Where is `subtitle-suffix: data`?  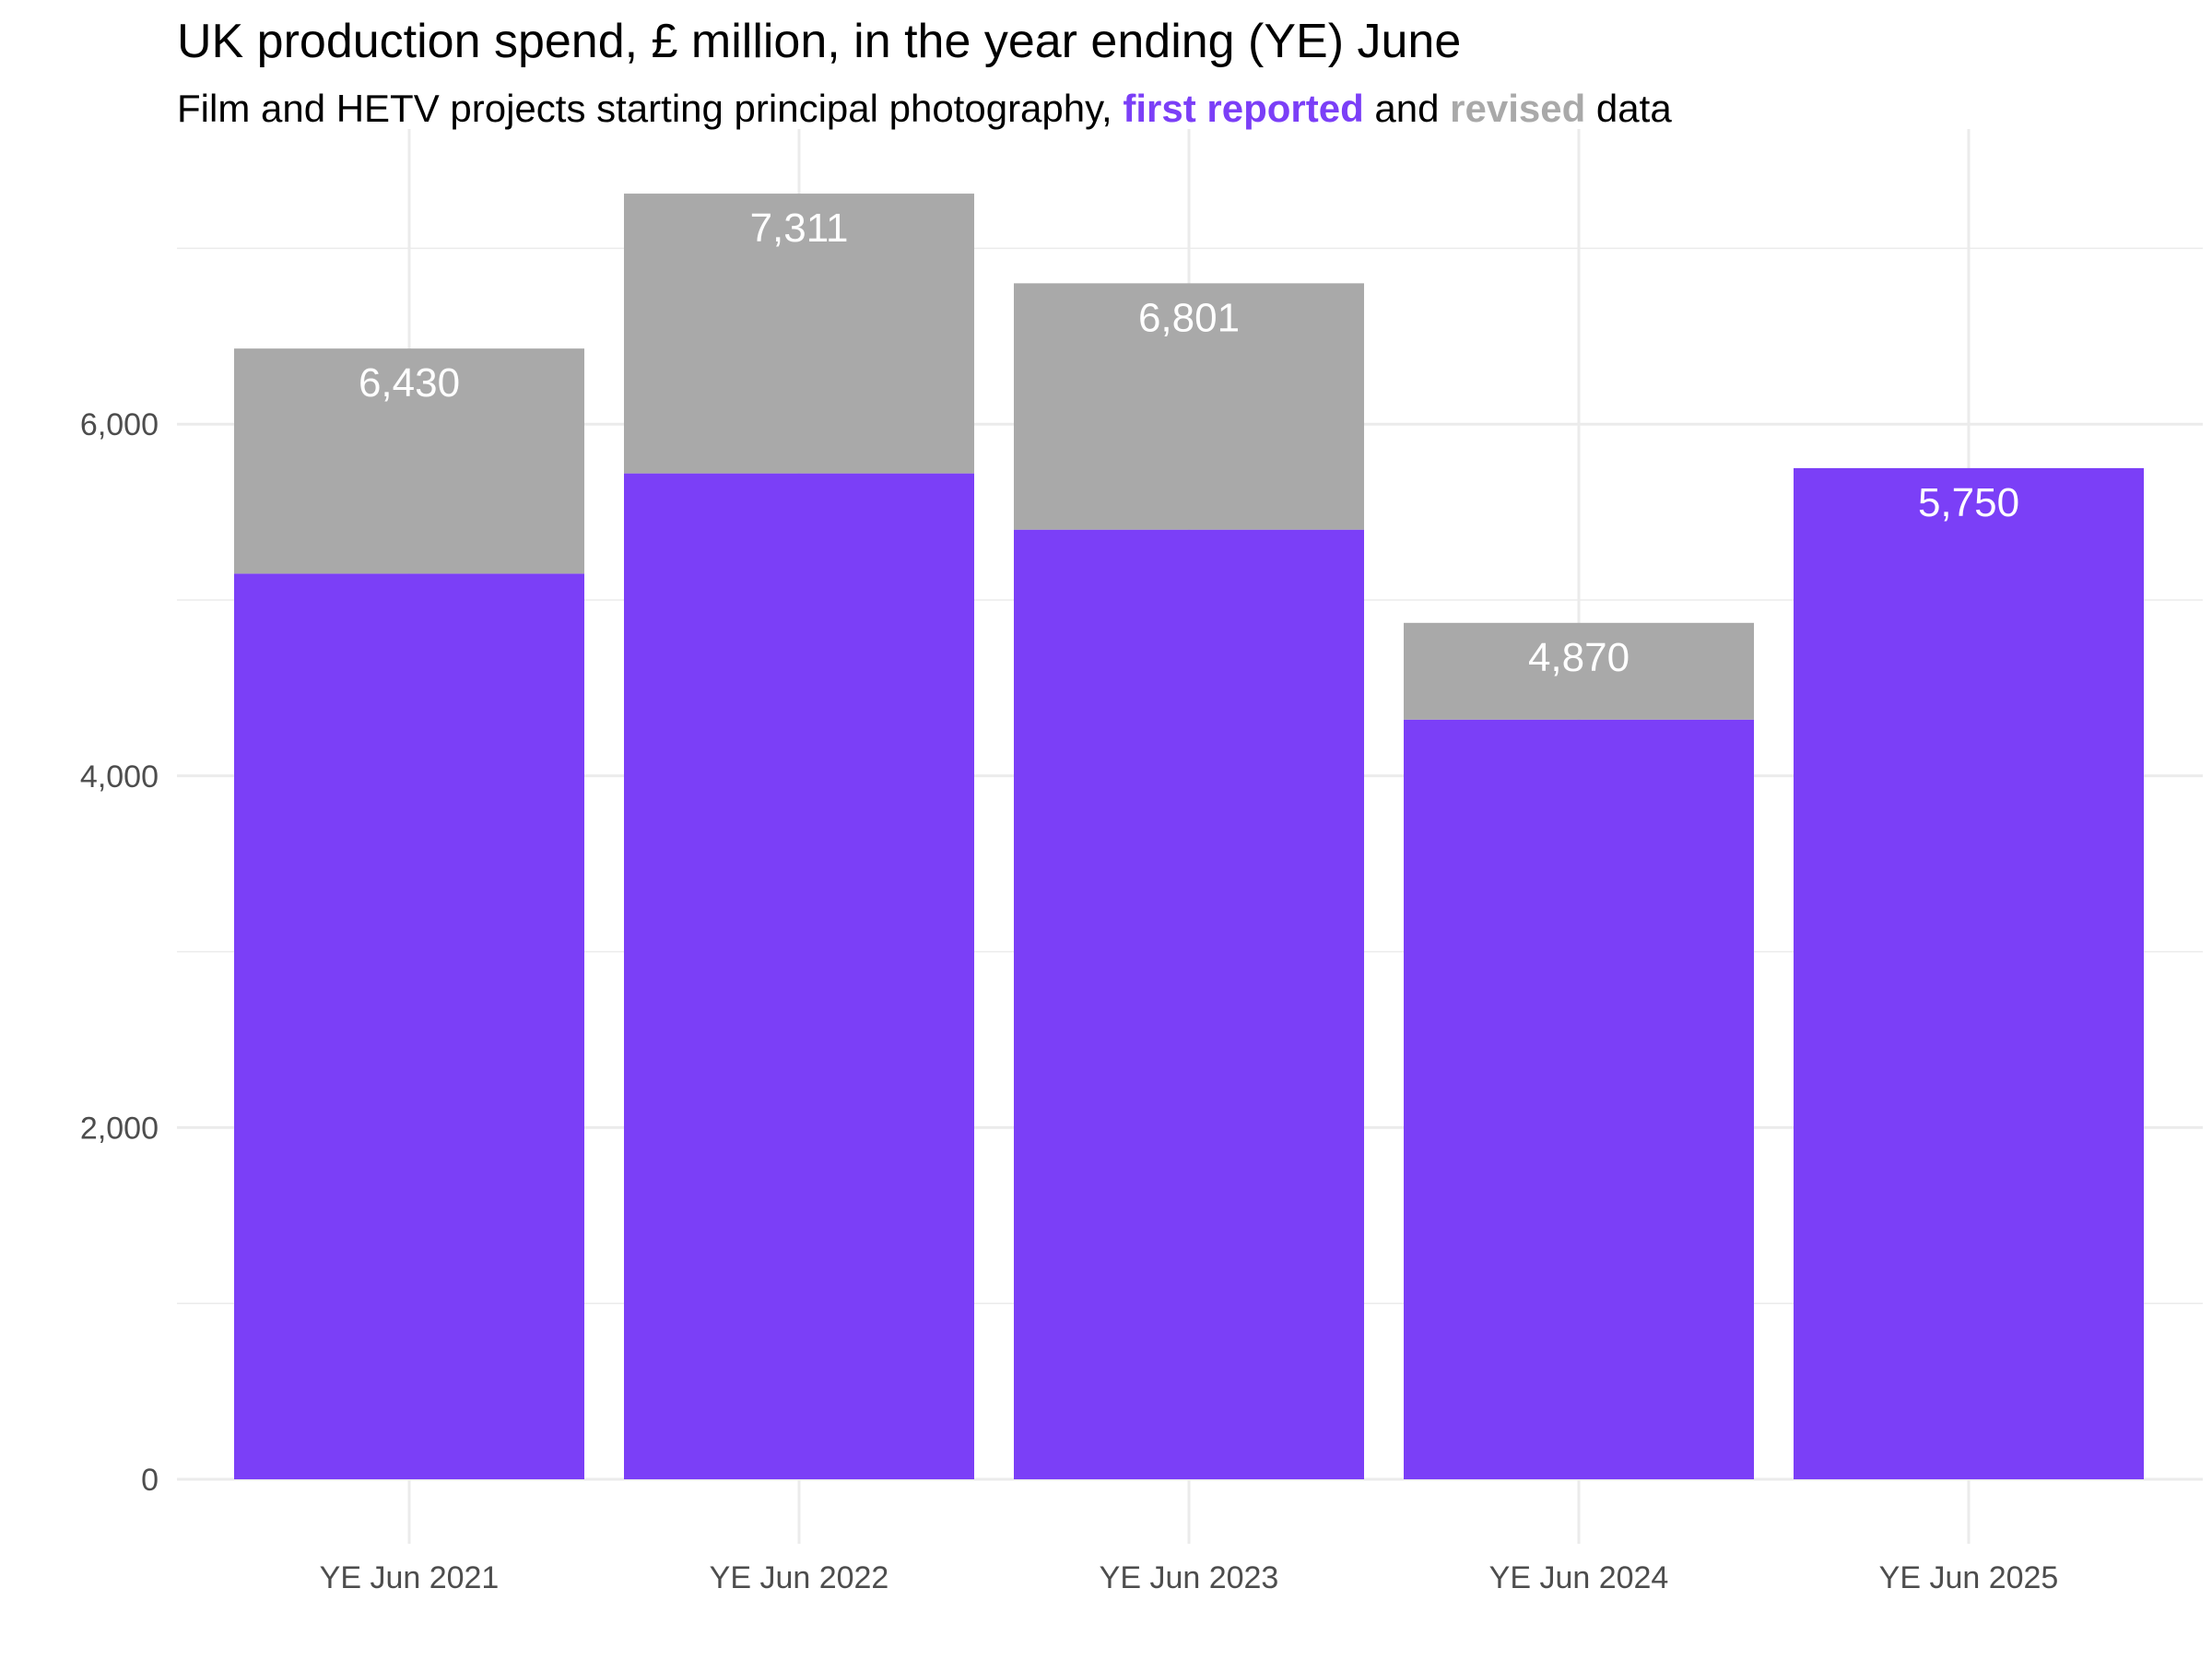 subtitle-suffix: data is located at coordinates (1628, 108).